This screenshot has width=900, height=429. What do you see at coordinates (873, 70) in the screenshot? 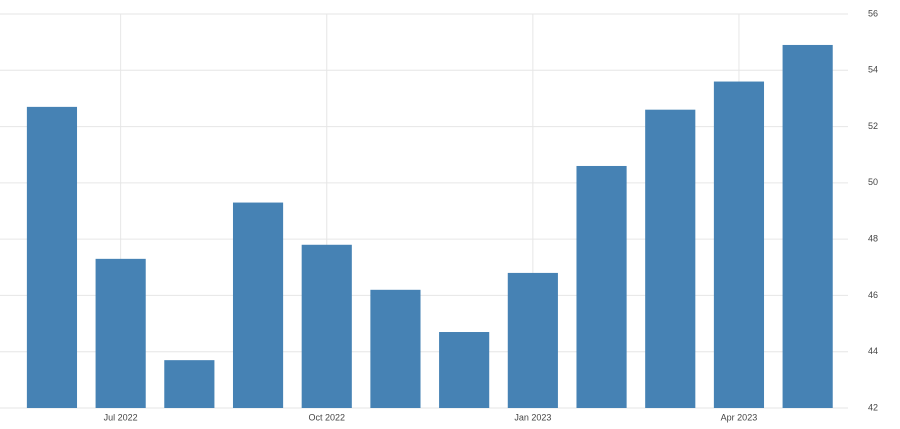
I see `y-tick-label: 54` at bounding box center [873, 70].